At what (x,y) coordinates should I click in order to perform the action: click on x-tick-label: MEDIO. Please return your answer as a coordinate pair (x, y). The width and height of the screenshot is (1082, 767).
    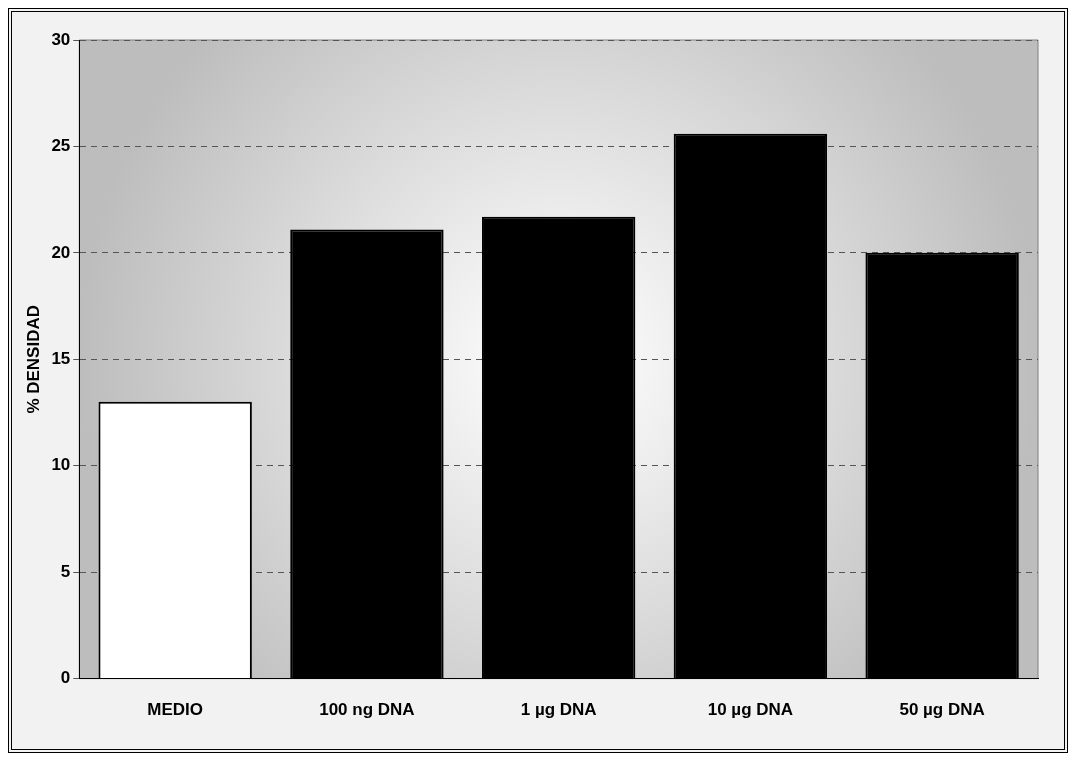
    Looking at the image, I should click on (175, 710).